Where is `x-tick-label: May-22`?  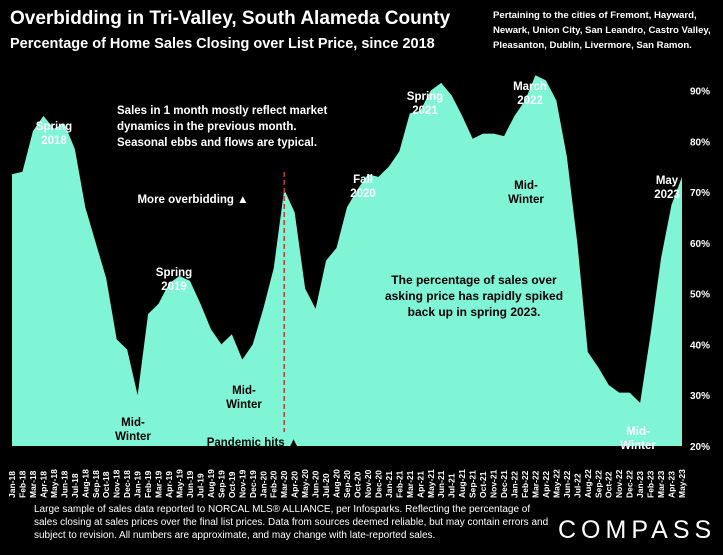
x-tick-label: May-22 is located at coordinates (556, 483).